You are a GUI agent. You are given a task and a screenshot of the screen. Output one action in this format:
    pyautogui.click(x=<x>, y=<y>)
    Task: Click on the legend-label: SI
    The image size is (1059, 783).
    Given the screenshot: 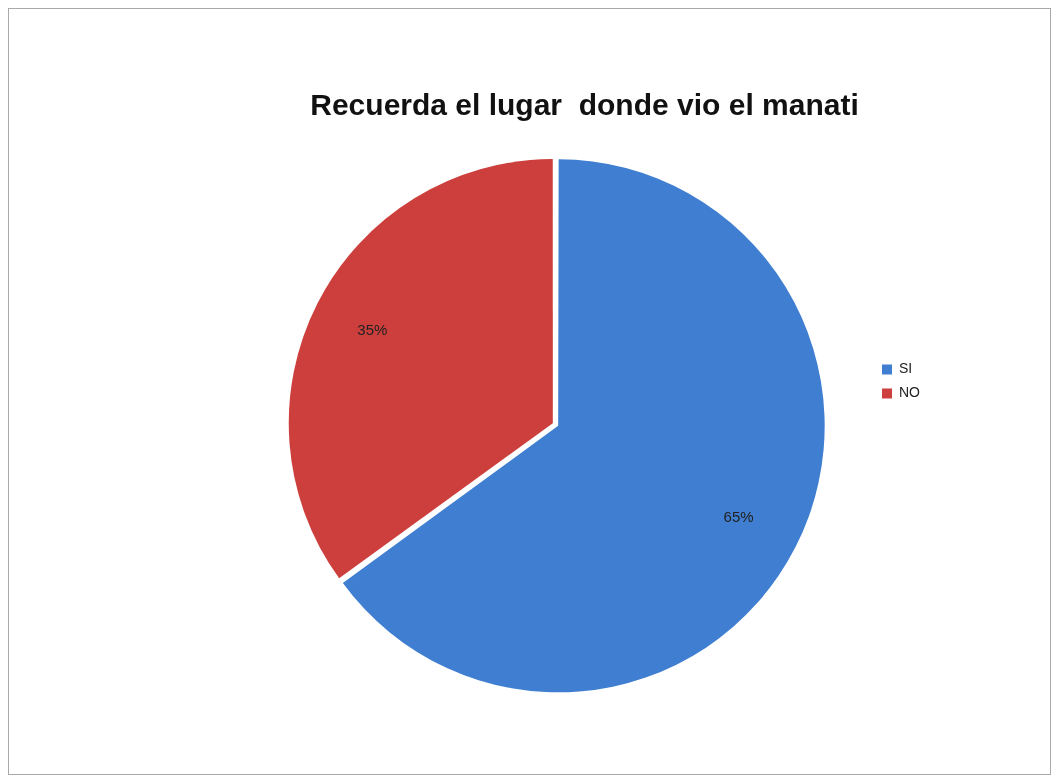 What is the action you would take?
    pyautogui.click(x=906, y=368)
    